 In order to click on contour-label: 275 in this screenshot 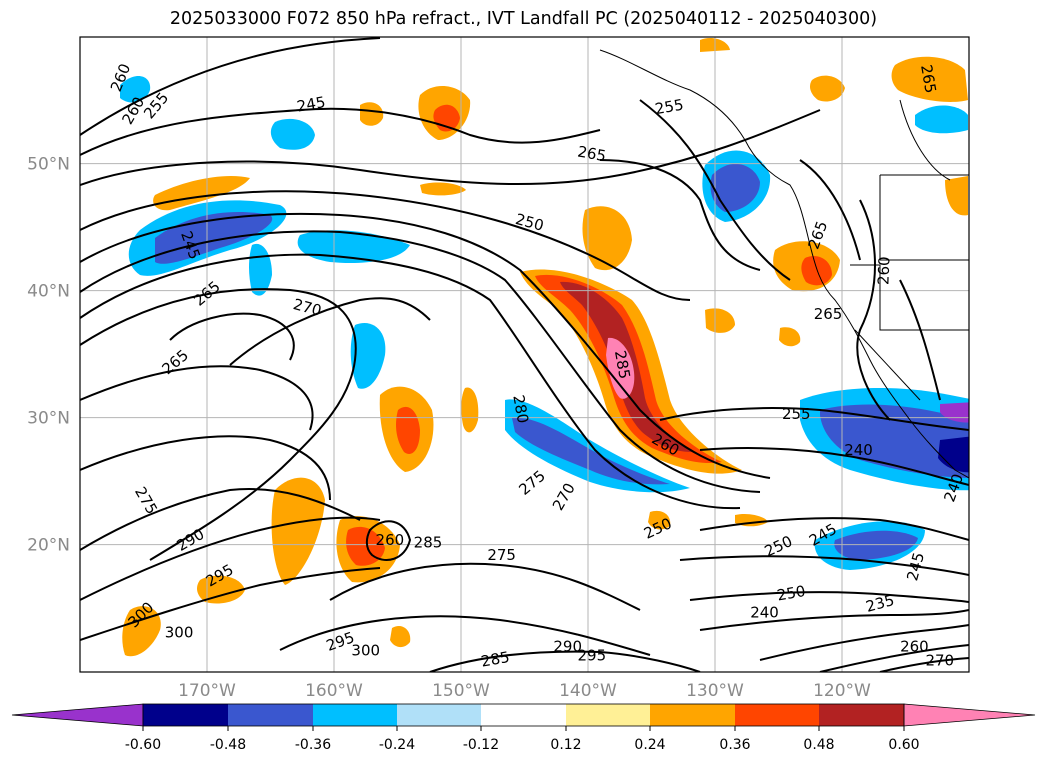, I will do `click(501, 555)`.